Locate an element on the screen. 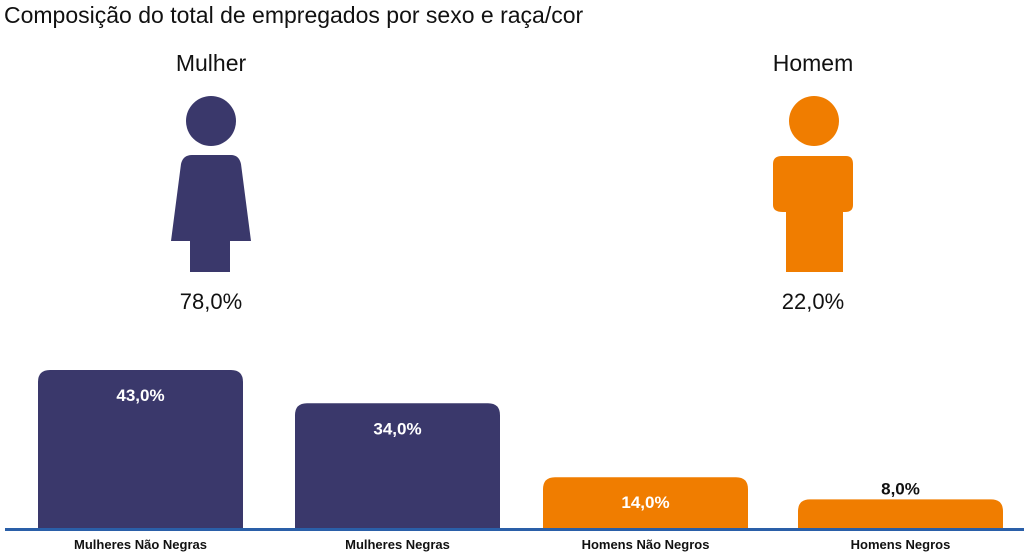 This screenshot has width=1024, height=559. bar-value-label: 8,0% is located at coordinates (900, 488).